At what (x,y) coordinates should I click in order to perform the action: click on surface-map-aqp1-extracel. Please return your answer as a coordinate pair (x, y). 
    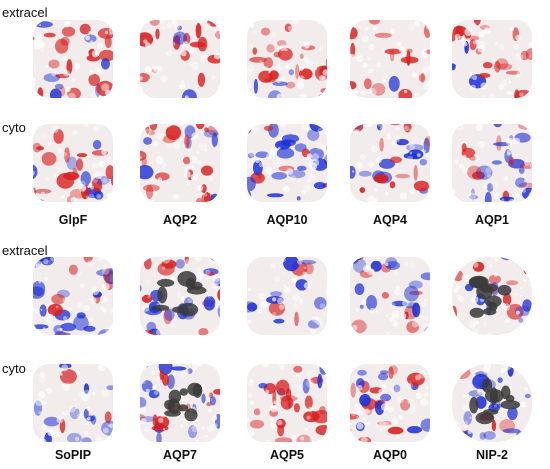
    Looking at the image, I should click on (492, 59).